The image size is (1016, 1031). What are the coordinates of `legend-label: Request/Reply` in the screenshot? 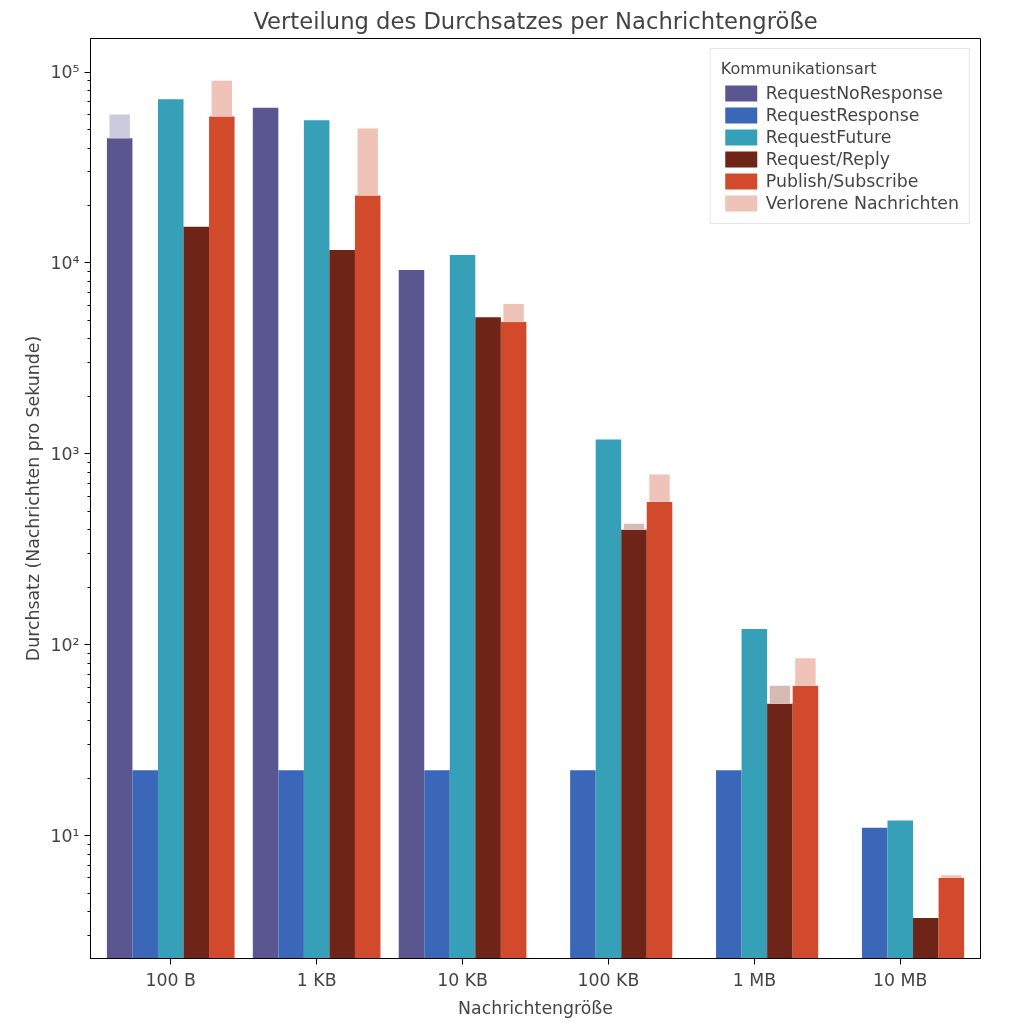 It's located at (827, 159).